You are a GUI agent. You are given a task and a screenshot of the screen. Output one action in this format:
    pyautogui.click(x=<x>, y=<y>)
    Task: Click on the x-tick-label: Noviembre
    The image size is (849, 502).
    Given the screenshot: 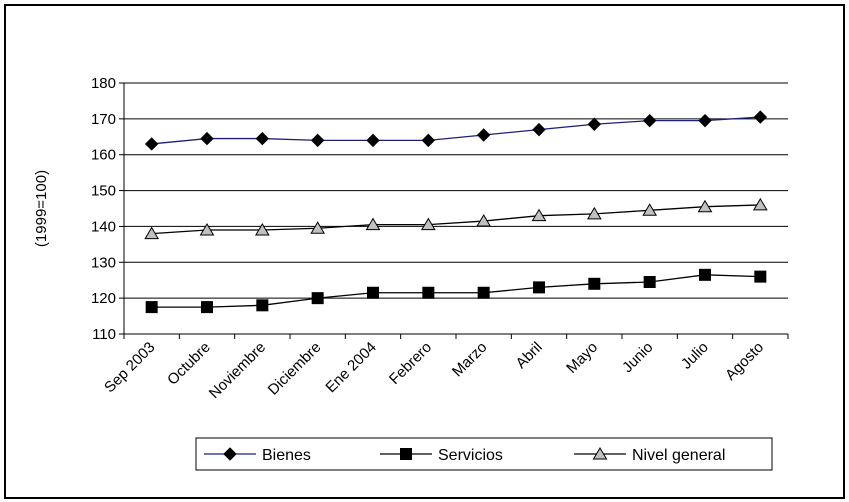 What is the action you would take?
    pyautogui.click(x=237, y=370)
    